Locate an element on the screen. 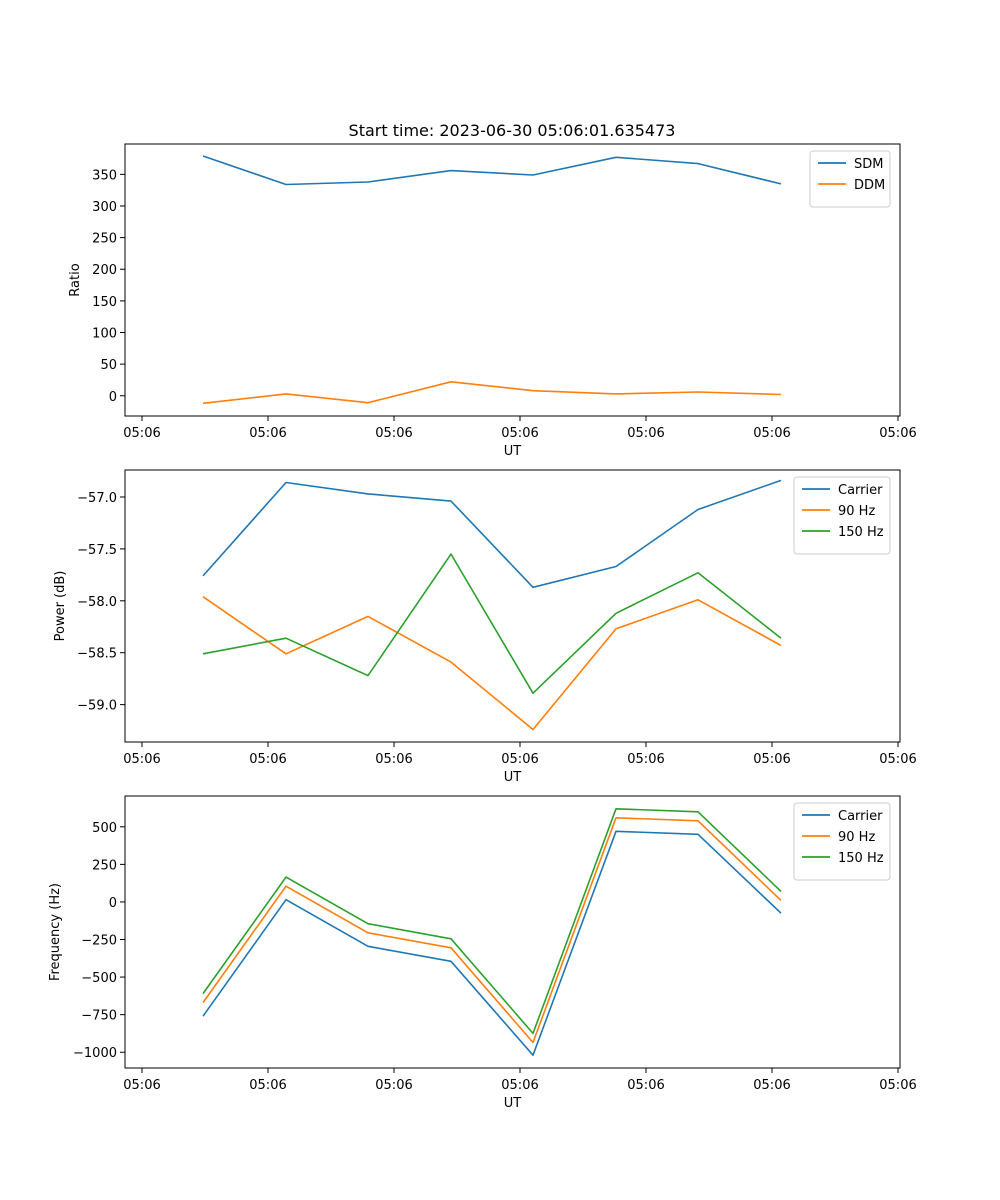  y-tick-label: −750 is located at coordinates (99, 1016).